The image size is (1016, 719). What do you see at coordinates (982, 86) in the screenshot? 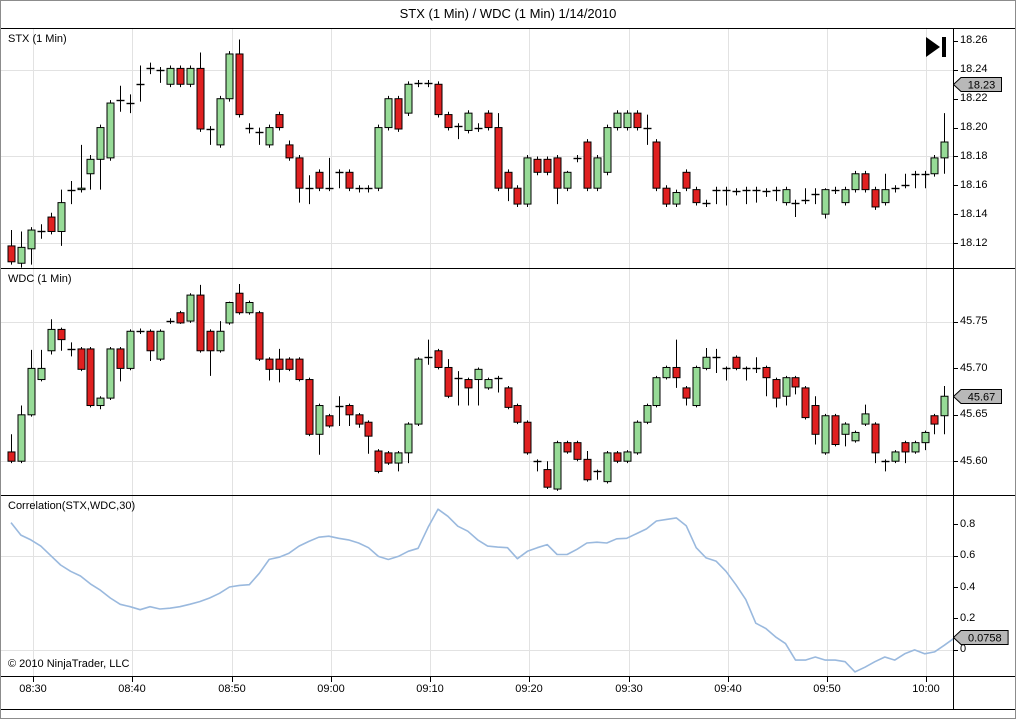
I see `marker-value: 18.23` at bounding box center [982, 86].